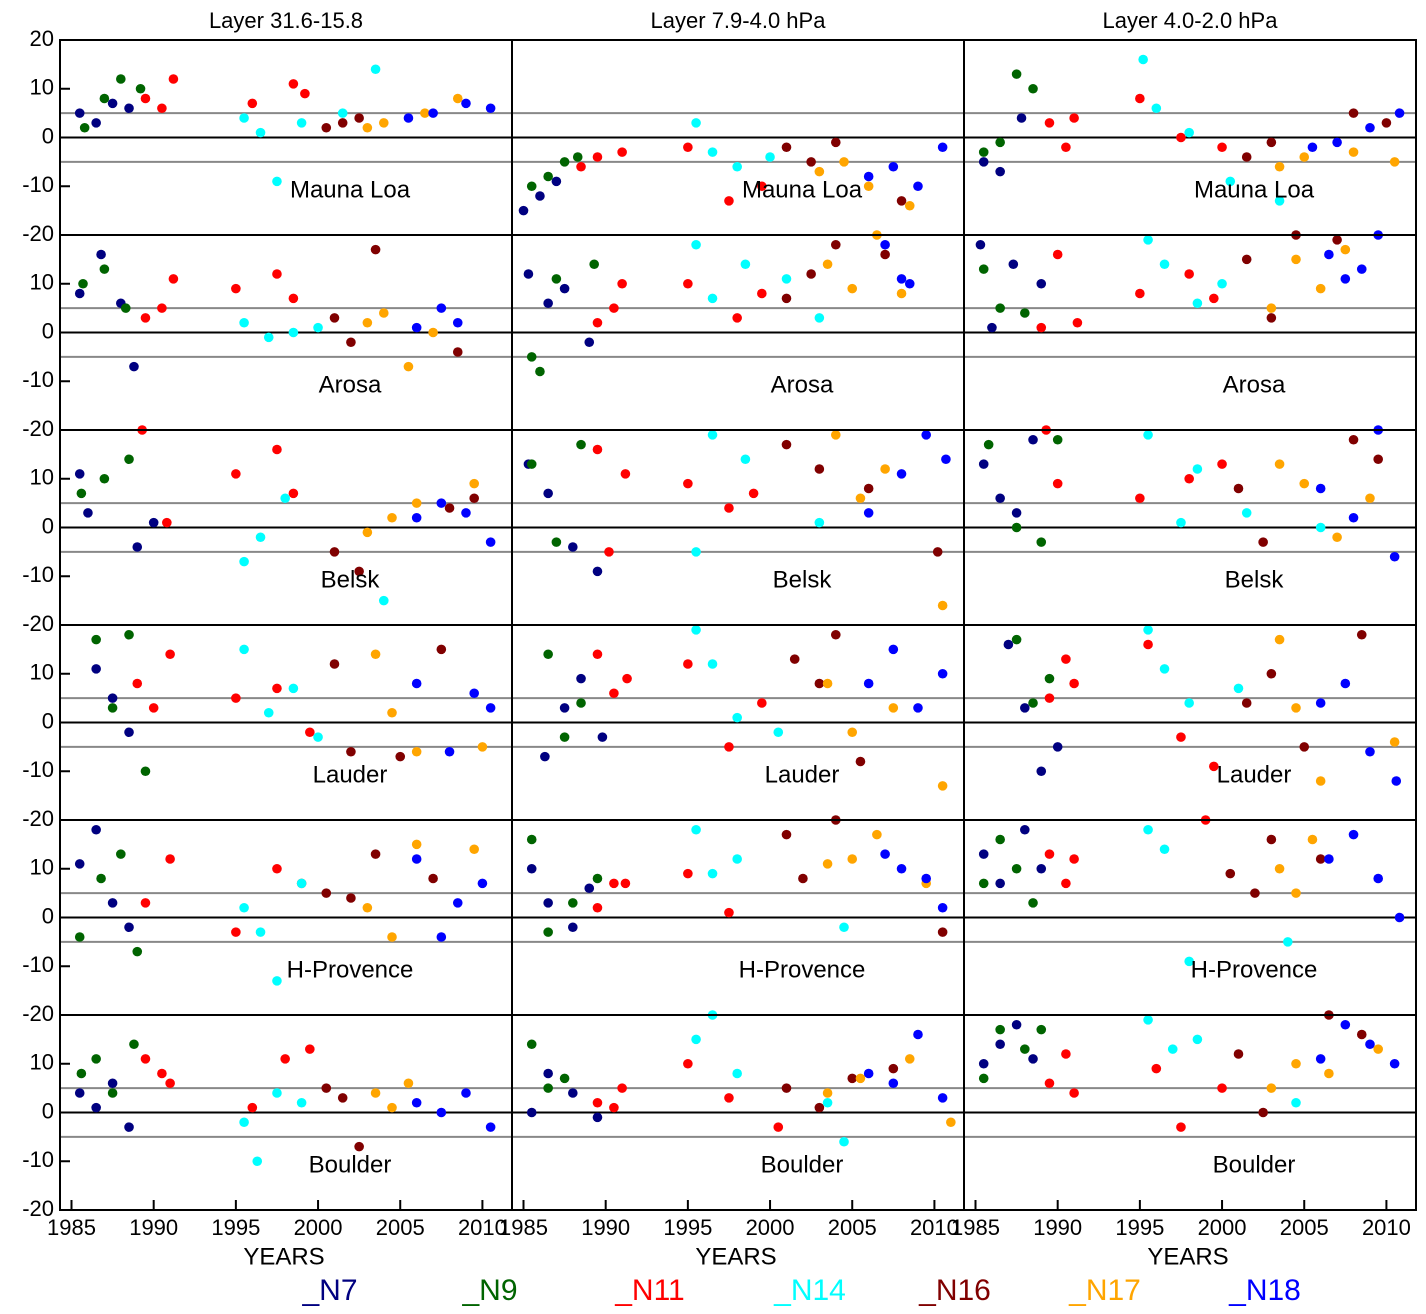  What do you see at coordinates (852, 1227) in the screenshot?
I see `x-tick-label: 2005` at bounding box center [852, 1227].